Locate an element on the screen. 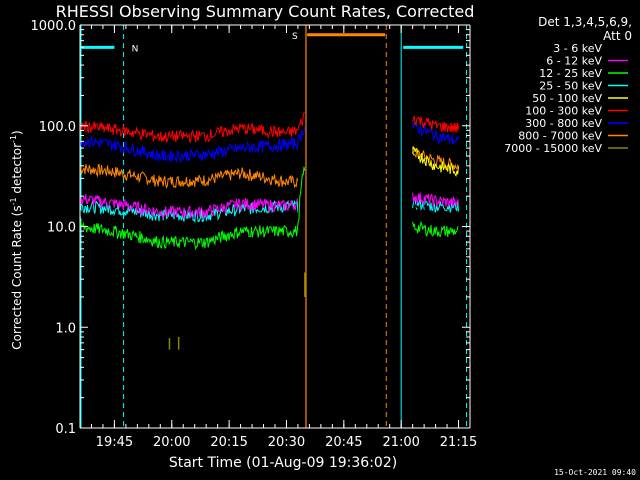  series-line-2-b is located at coordinates (435, 229).